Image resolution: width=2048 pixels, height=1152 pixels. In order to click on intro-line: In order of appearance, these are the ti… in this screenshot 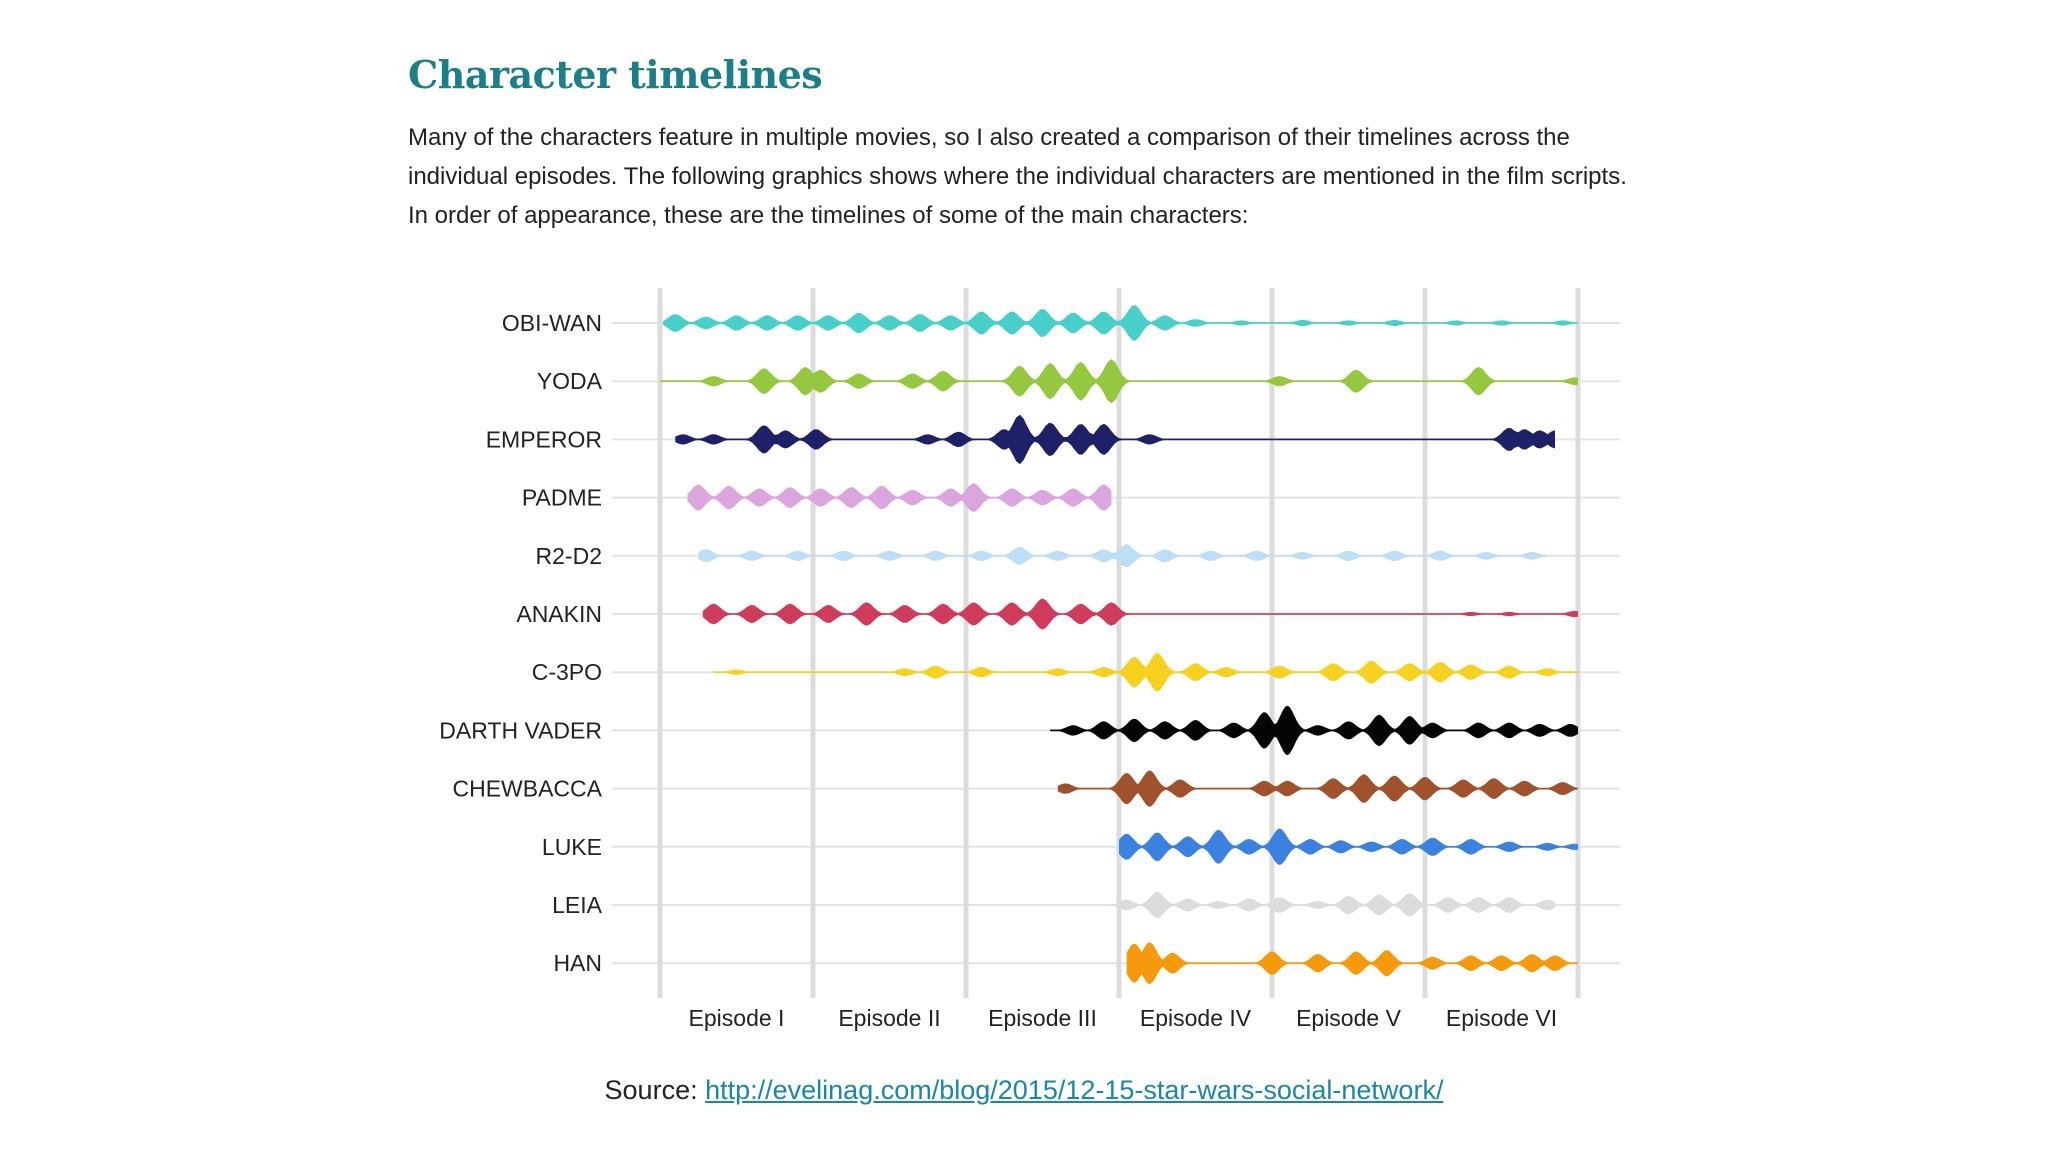, I will do `click(828, 215)`.